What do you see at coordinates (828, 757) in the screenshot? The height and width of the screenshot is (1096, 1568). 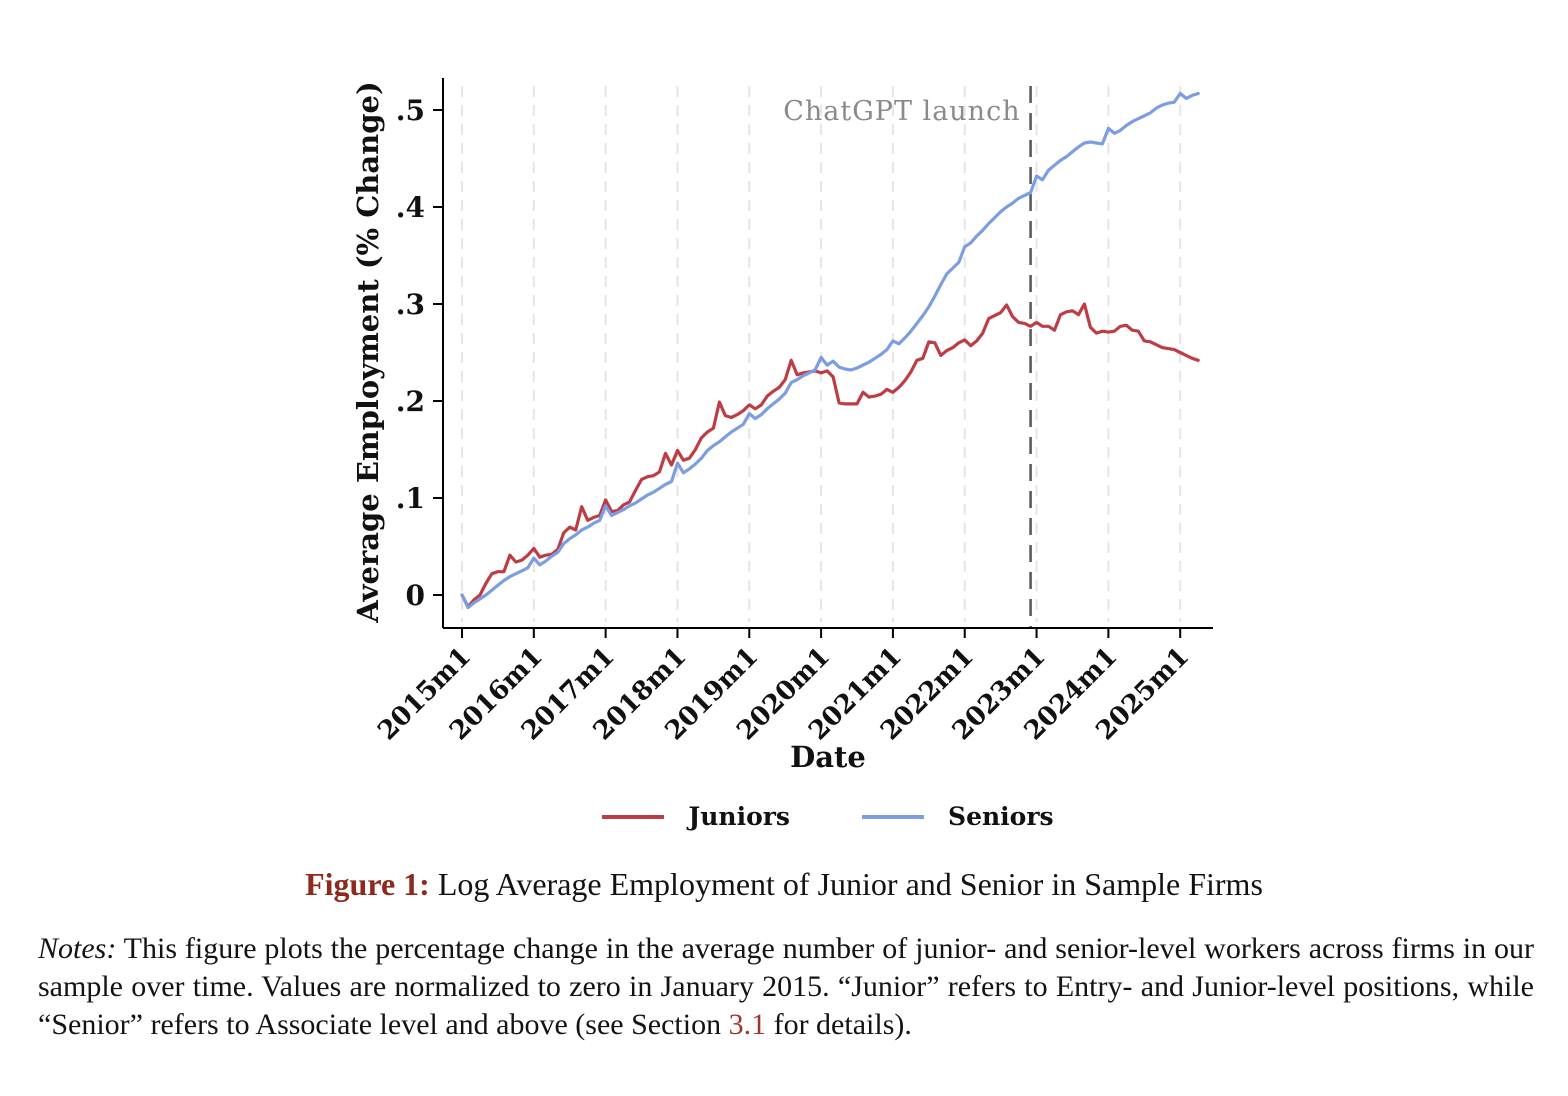 I see `x-axis-title: Date` at bounding box center [828, 757].